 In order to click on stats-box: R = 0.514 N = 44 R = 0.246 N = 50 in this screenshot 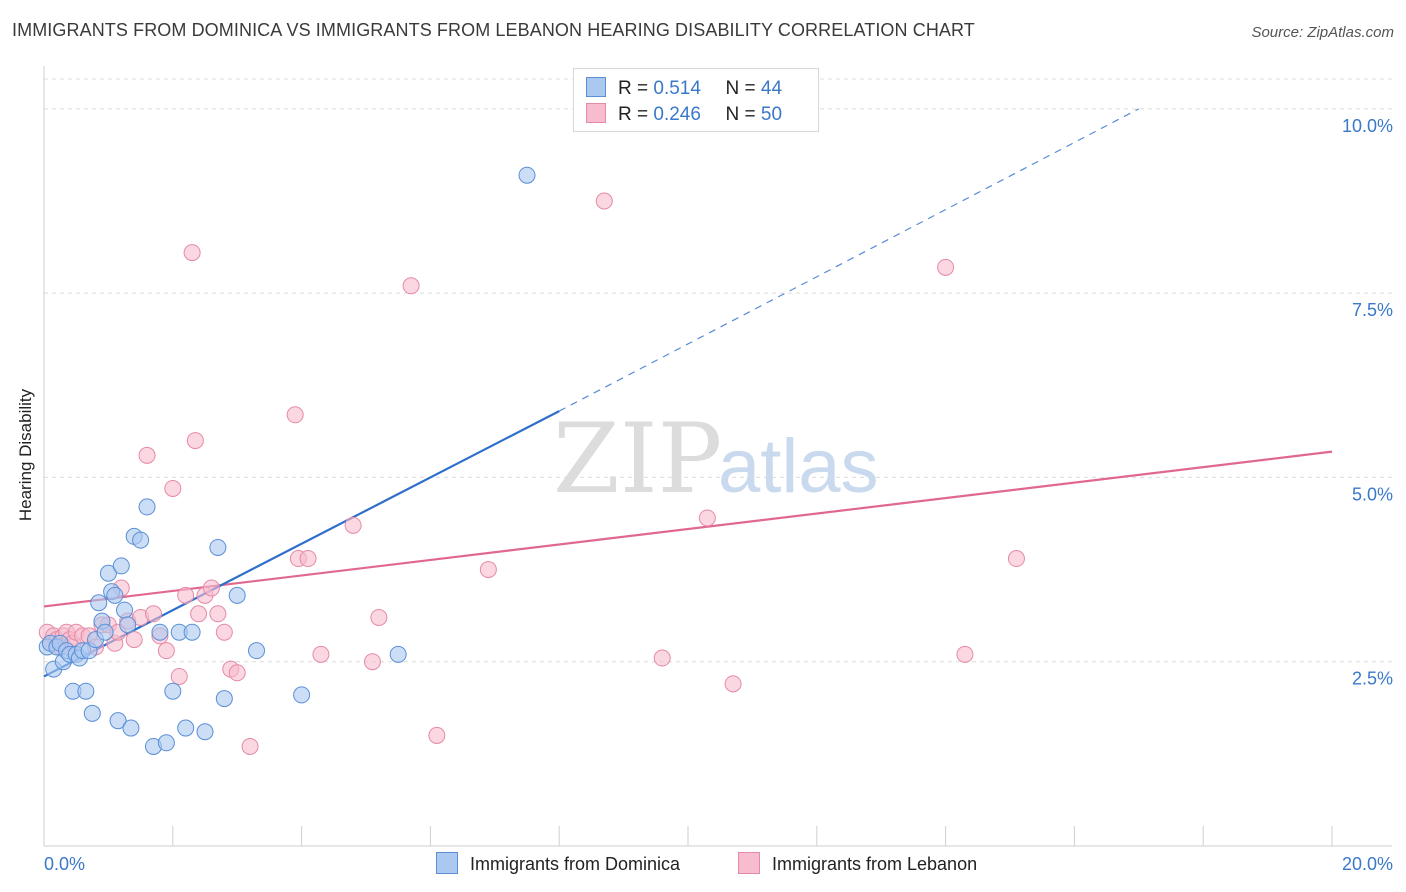, I will do `click(696, 100)`.